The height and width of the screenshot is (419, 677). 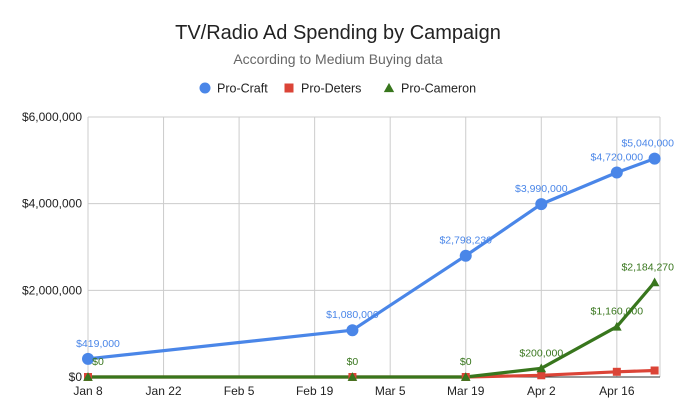 What do you see at coordinates (331, 89) in the screenshot?
I see `legend-label: Pro-Deters` at bounding box center [331, 89].